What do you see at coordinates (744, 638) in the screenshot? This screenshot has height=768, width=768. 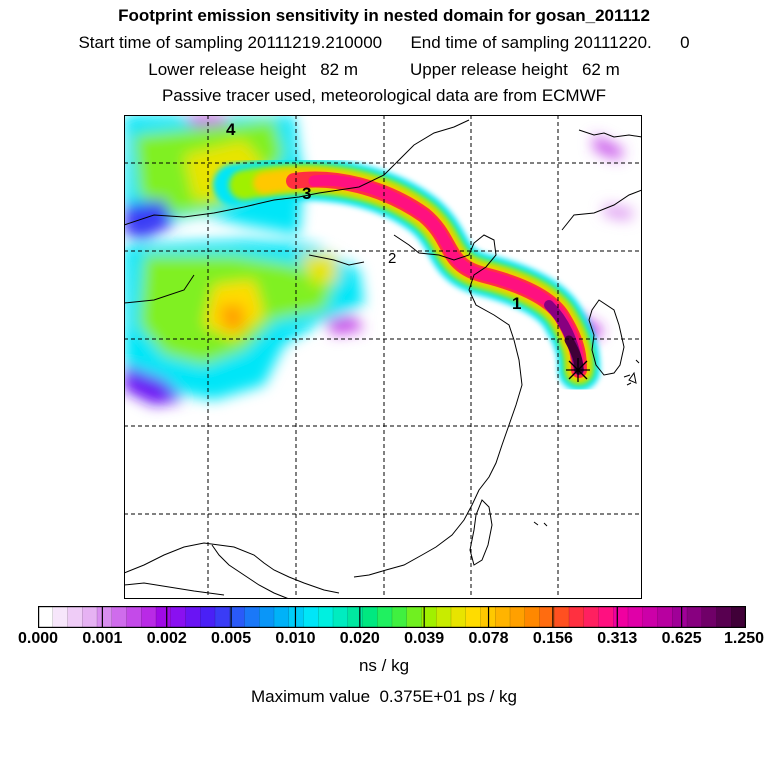 I see `colorbar-tick-label: 1.250` at bounding box center [744, 638].